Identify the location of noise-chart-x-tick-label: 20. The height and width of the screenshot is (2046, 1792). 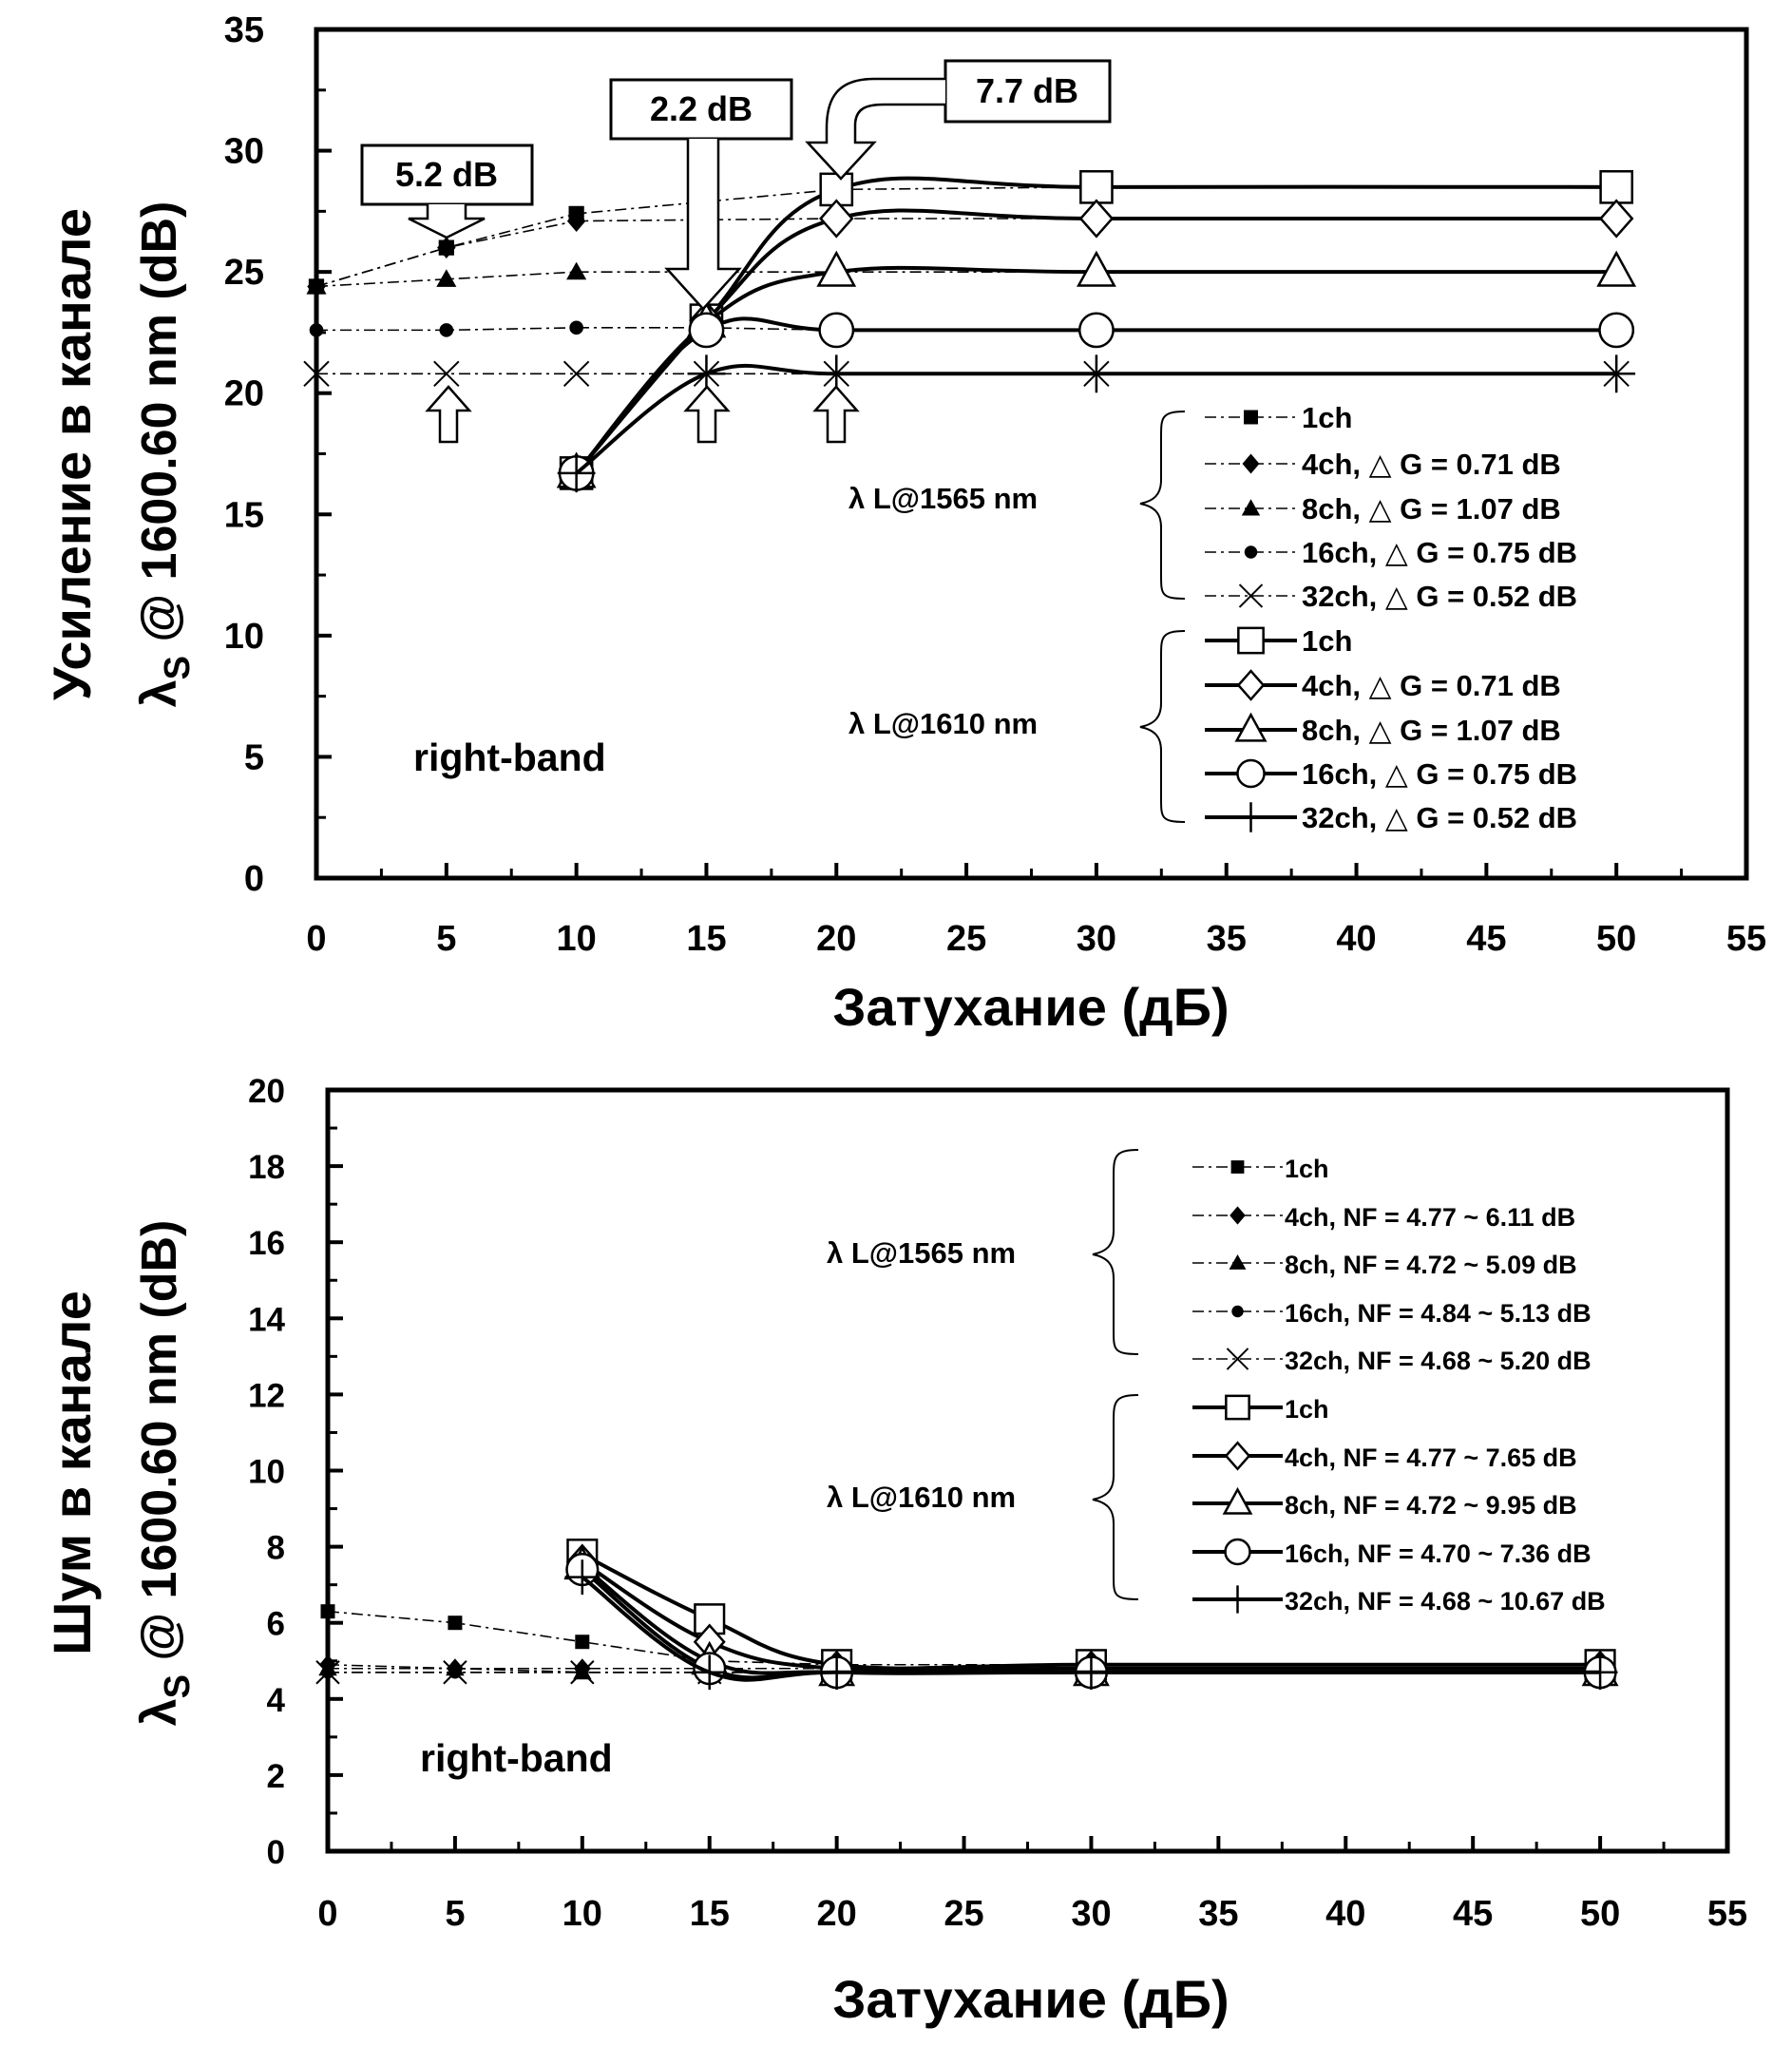
(836, 1914).